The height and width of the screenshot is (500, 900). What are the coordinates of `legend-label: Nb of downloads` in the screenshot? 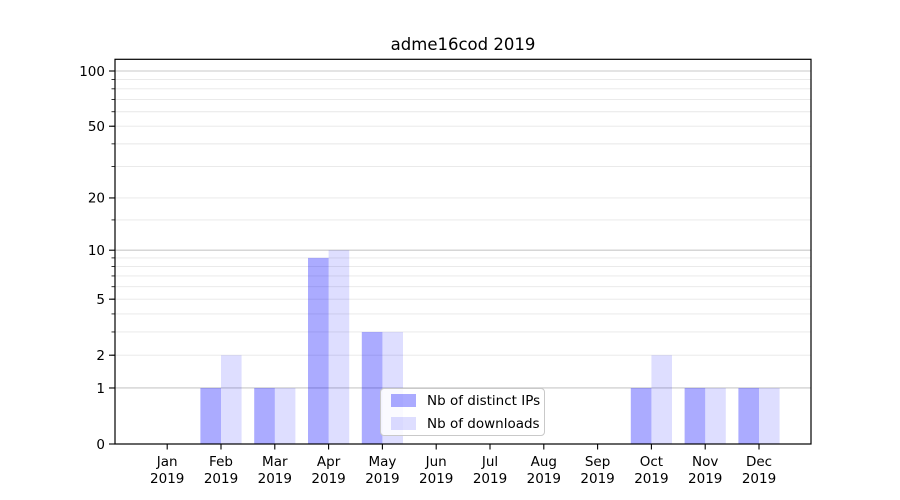 It's located at (483, 423).